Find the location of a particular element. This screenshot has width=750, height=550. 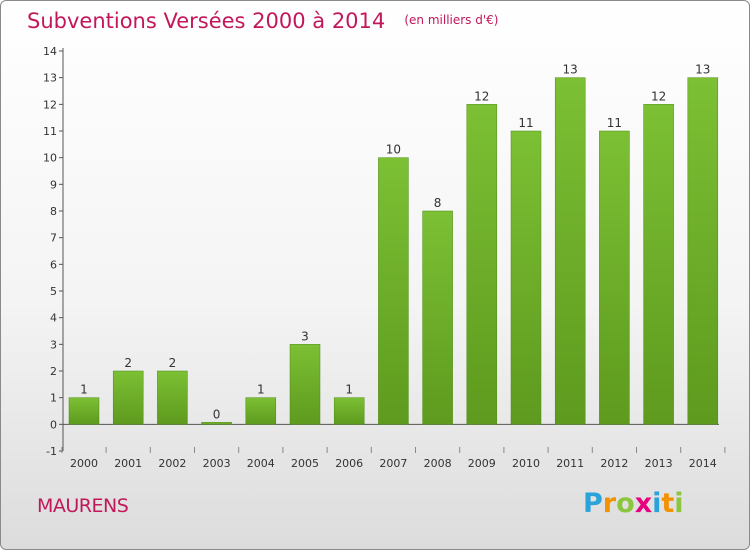

proxiti-logo: Proxiti is located at coordinates (633, 503).